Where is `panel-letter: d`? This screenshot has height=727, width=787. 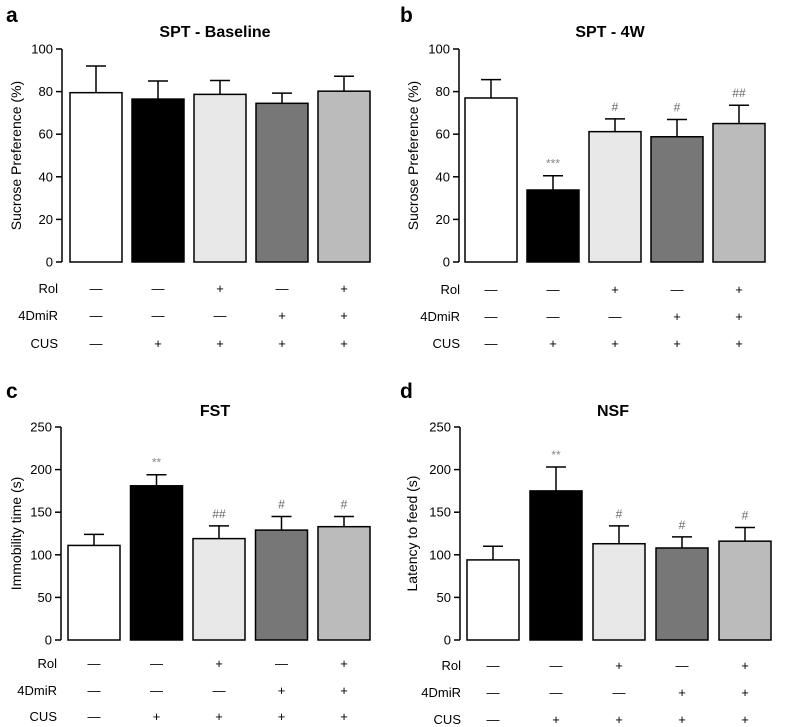 panel-letter: d is located at coordinates (406, 391).